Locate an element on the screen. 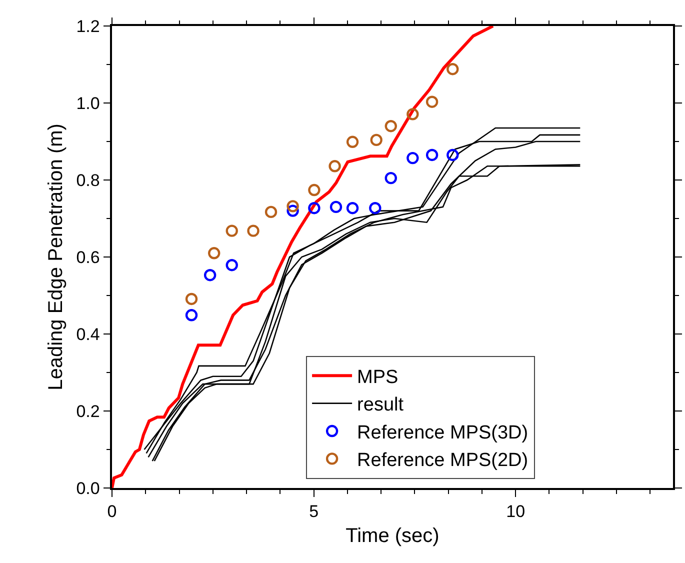 Image resolution: width=685 pixels, height=563 pixels. y-tick-label: 0.6 is located at coordinates (88, 257).